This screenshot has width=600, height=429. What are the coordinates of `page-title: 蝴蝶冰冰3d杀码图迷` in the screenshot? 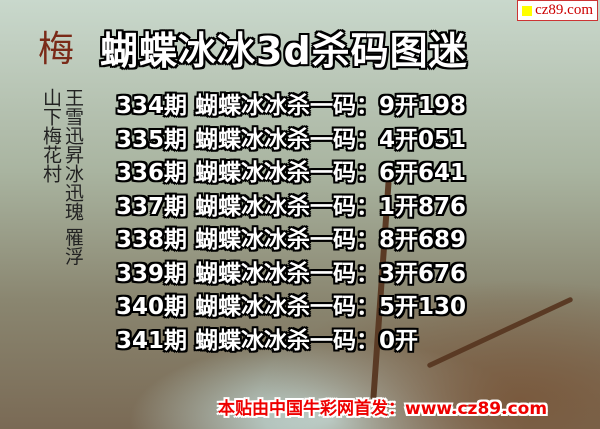 It's located at (284, 51).